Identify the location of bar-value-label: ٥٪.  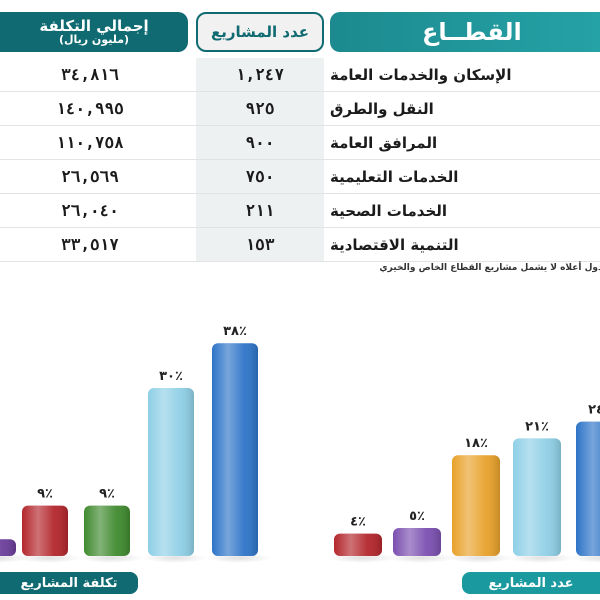
(417, 516).